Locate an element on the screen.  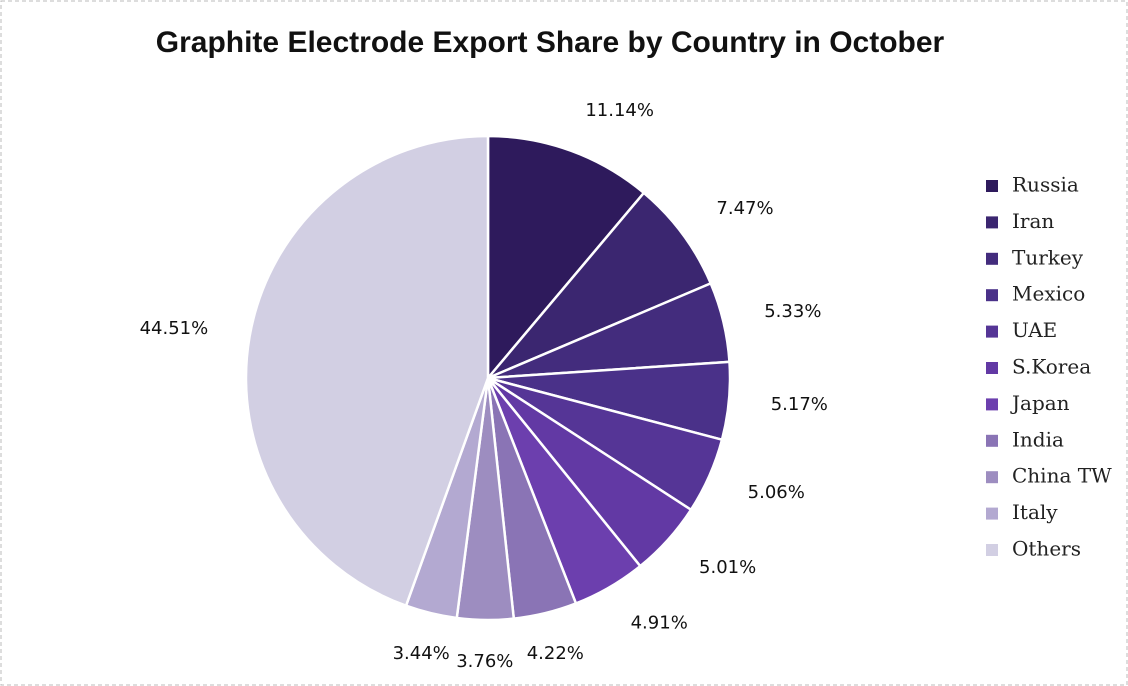
data-label: 5.33% is located at coordinates (792, 311).